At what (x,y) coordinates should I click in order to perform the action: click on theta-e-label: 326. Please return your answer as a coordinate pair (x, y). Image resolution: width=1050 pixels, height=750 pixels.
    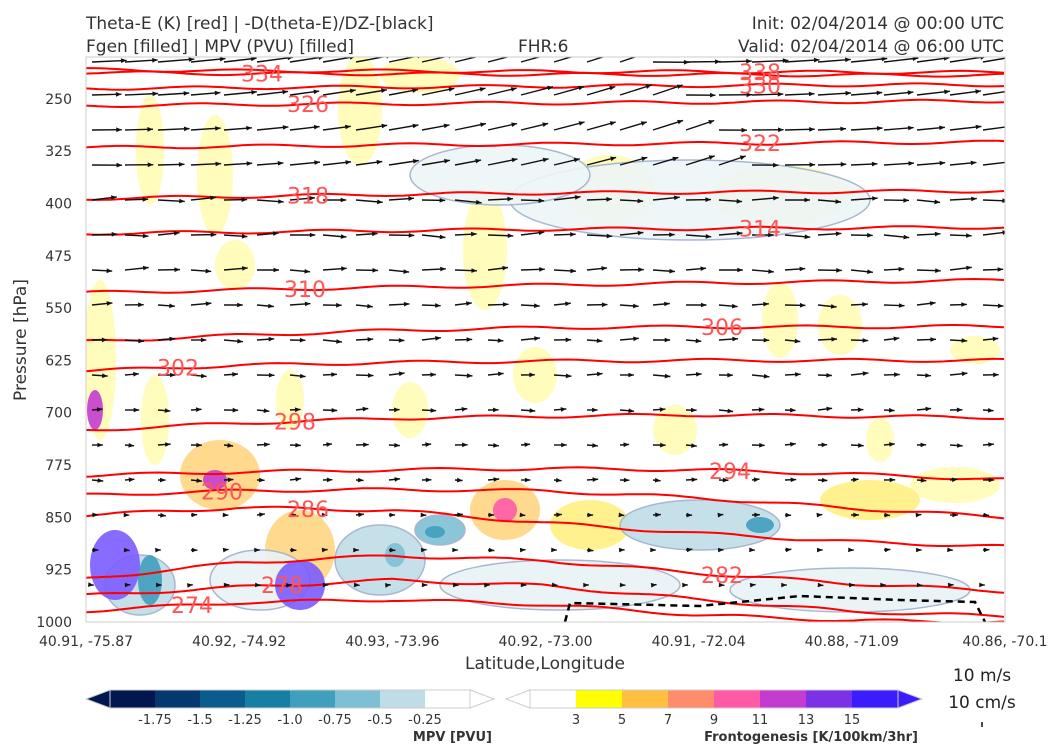
    Looking at the image, I should click on (308, 105).